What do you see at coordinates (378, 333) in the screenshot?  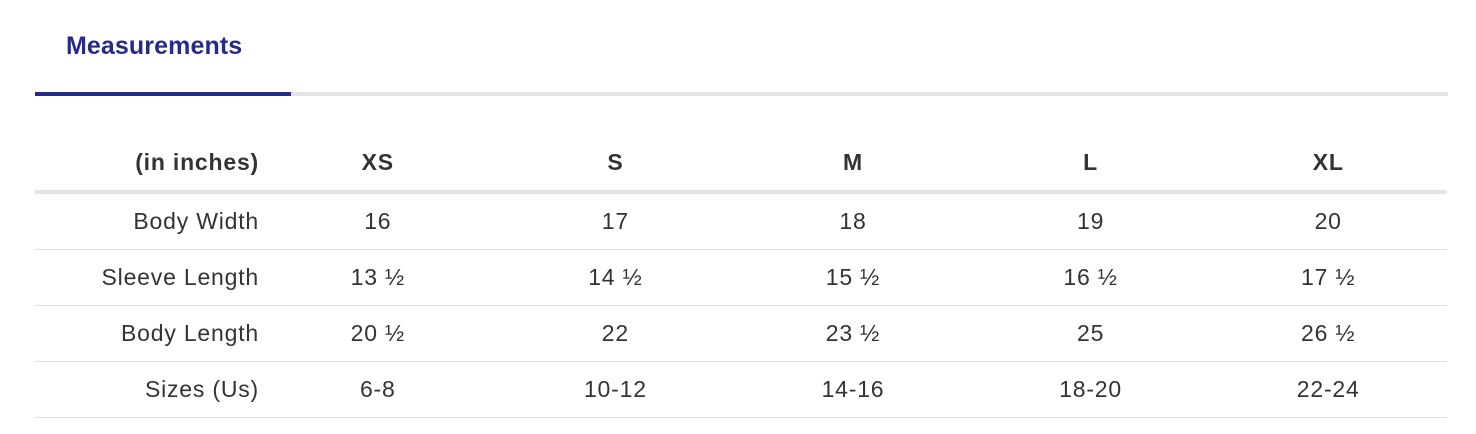 I see `table-cell: 20 ½` at bounding box center [378, 333].